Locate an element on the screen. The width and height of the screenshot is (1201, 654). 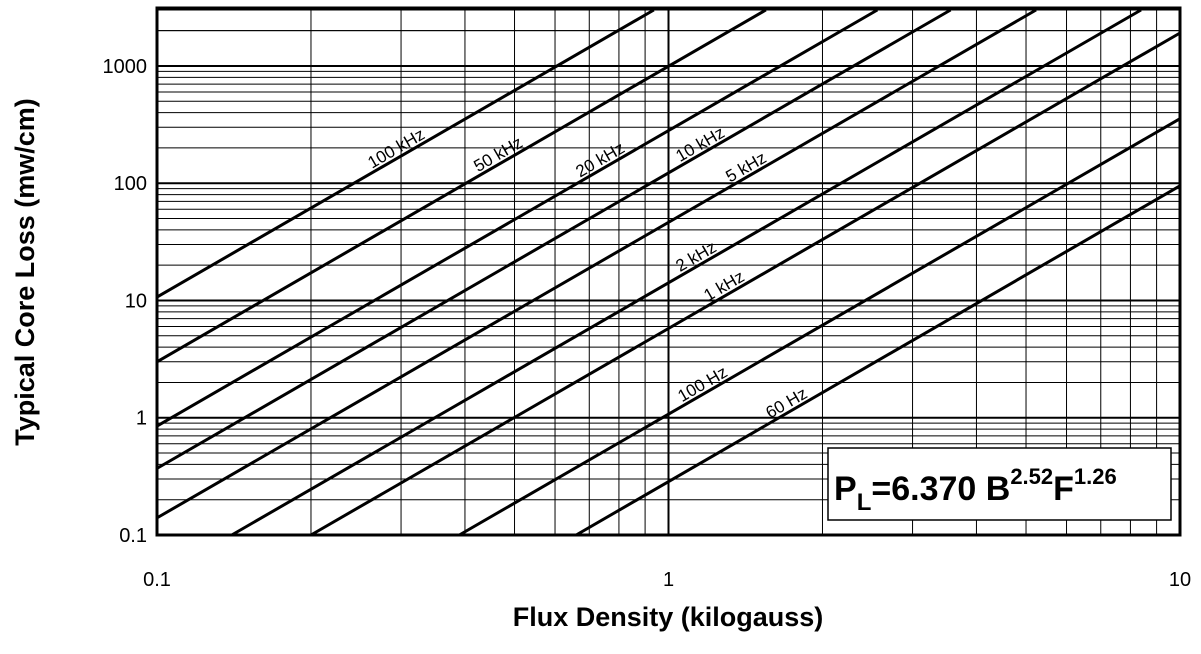
annotation-part: 1.26 is located at coordinates (1095, 476).